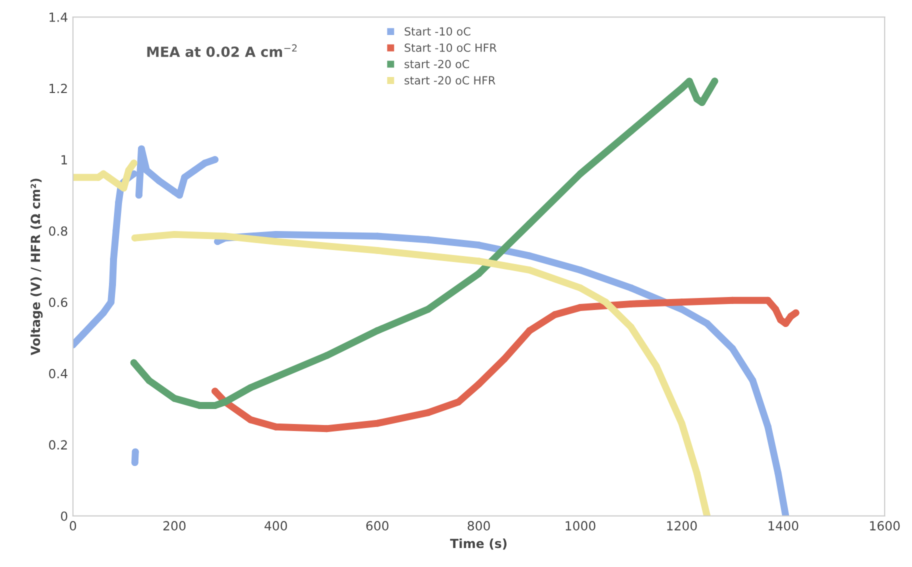 Image resolution: width=912 pixels, height=567 pixels. I want to click on y-tick-label: 0.2, so click(58, 445).